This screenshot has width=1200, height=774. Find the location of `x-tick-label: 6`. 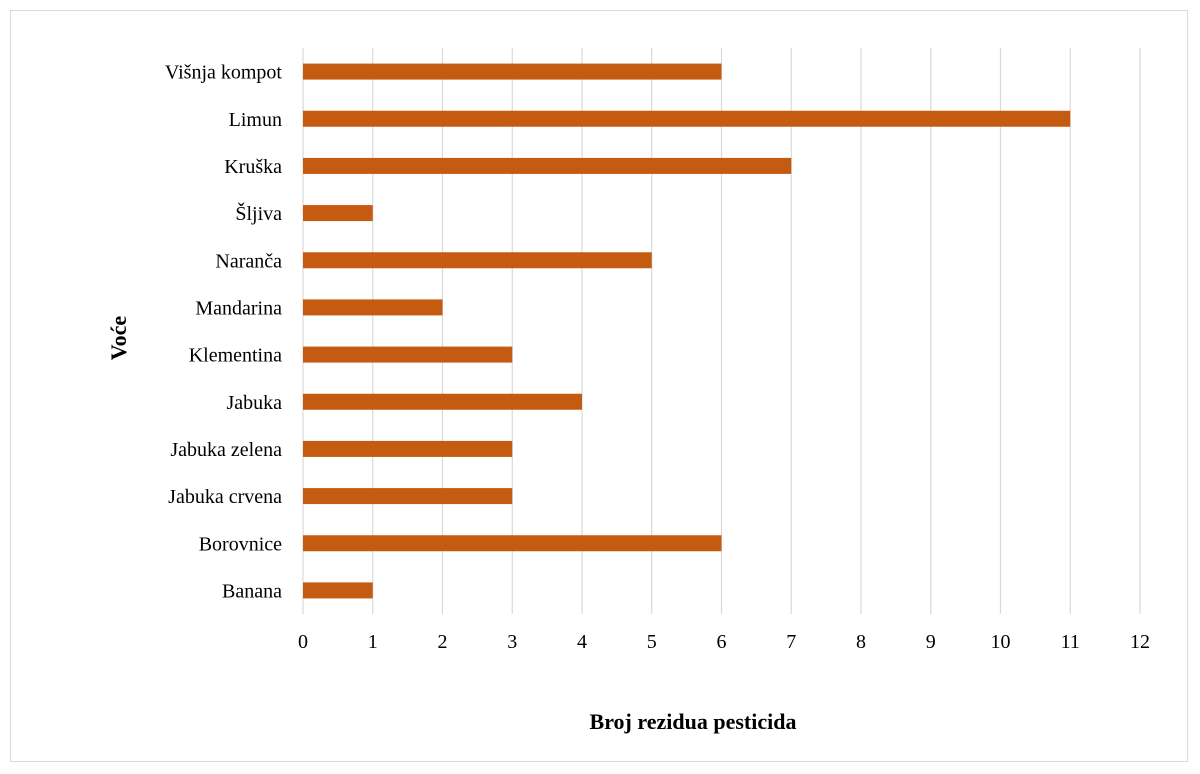

x-tick-label: 6 is located at coordinates (722, 642).